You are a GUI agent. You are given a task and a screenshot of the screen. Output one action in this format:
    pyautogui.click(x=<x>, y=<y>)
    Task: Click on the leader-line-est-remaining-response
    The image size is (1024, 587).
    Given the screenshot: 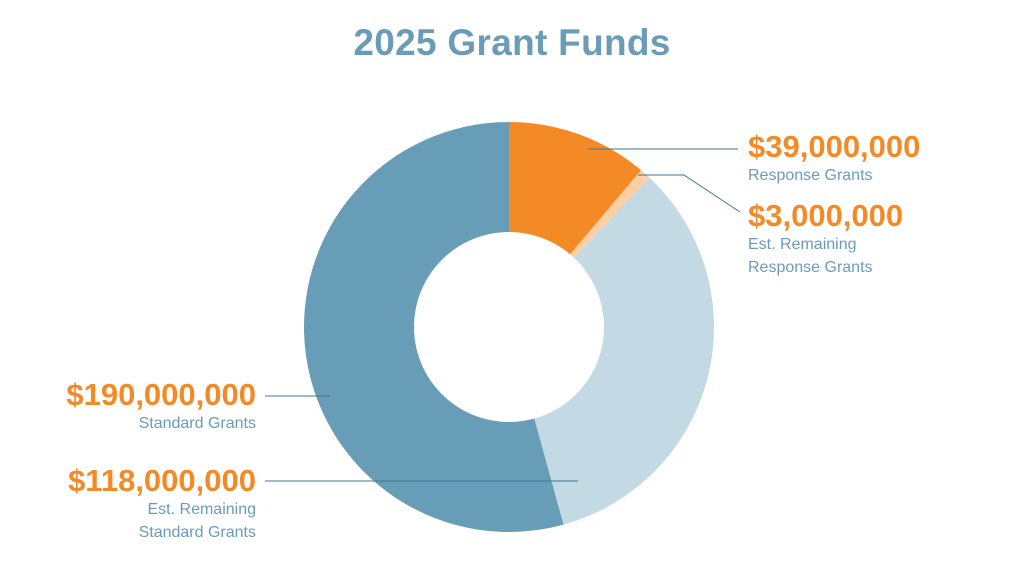 What is the action you would take?
    pyautogui.click(x=689, y=193)
    